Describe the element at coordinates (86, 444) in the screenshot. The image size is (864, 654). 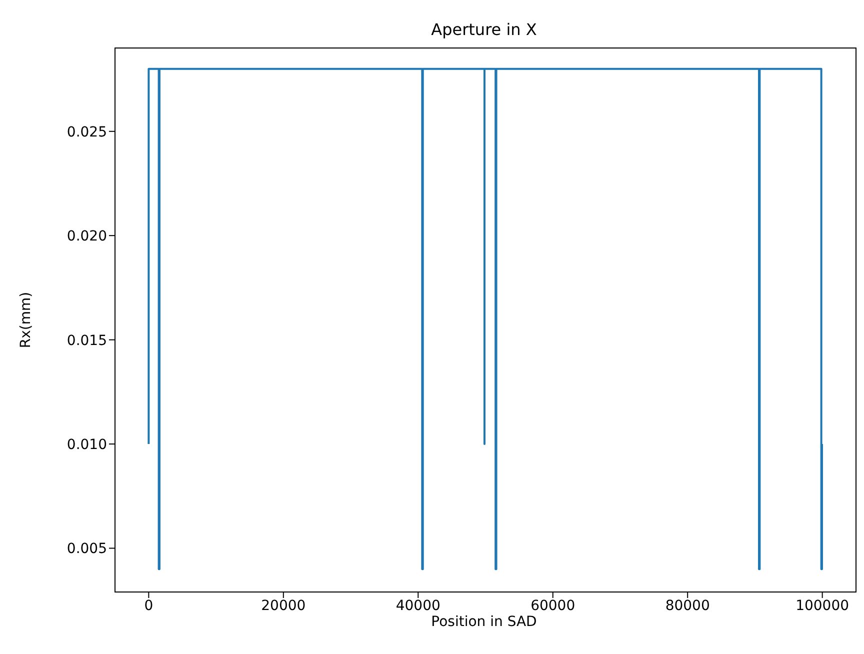
I see `y-tick-label: 0.010` at that location.